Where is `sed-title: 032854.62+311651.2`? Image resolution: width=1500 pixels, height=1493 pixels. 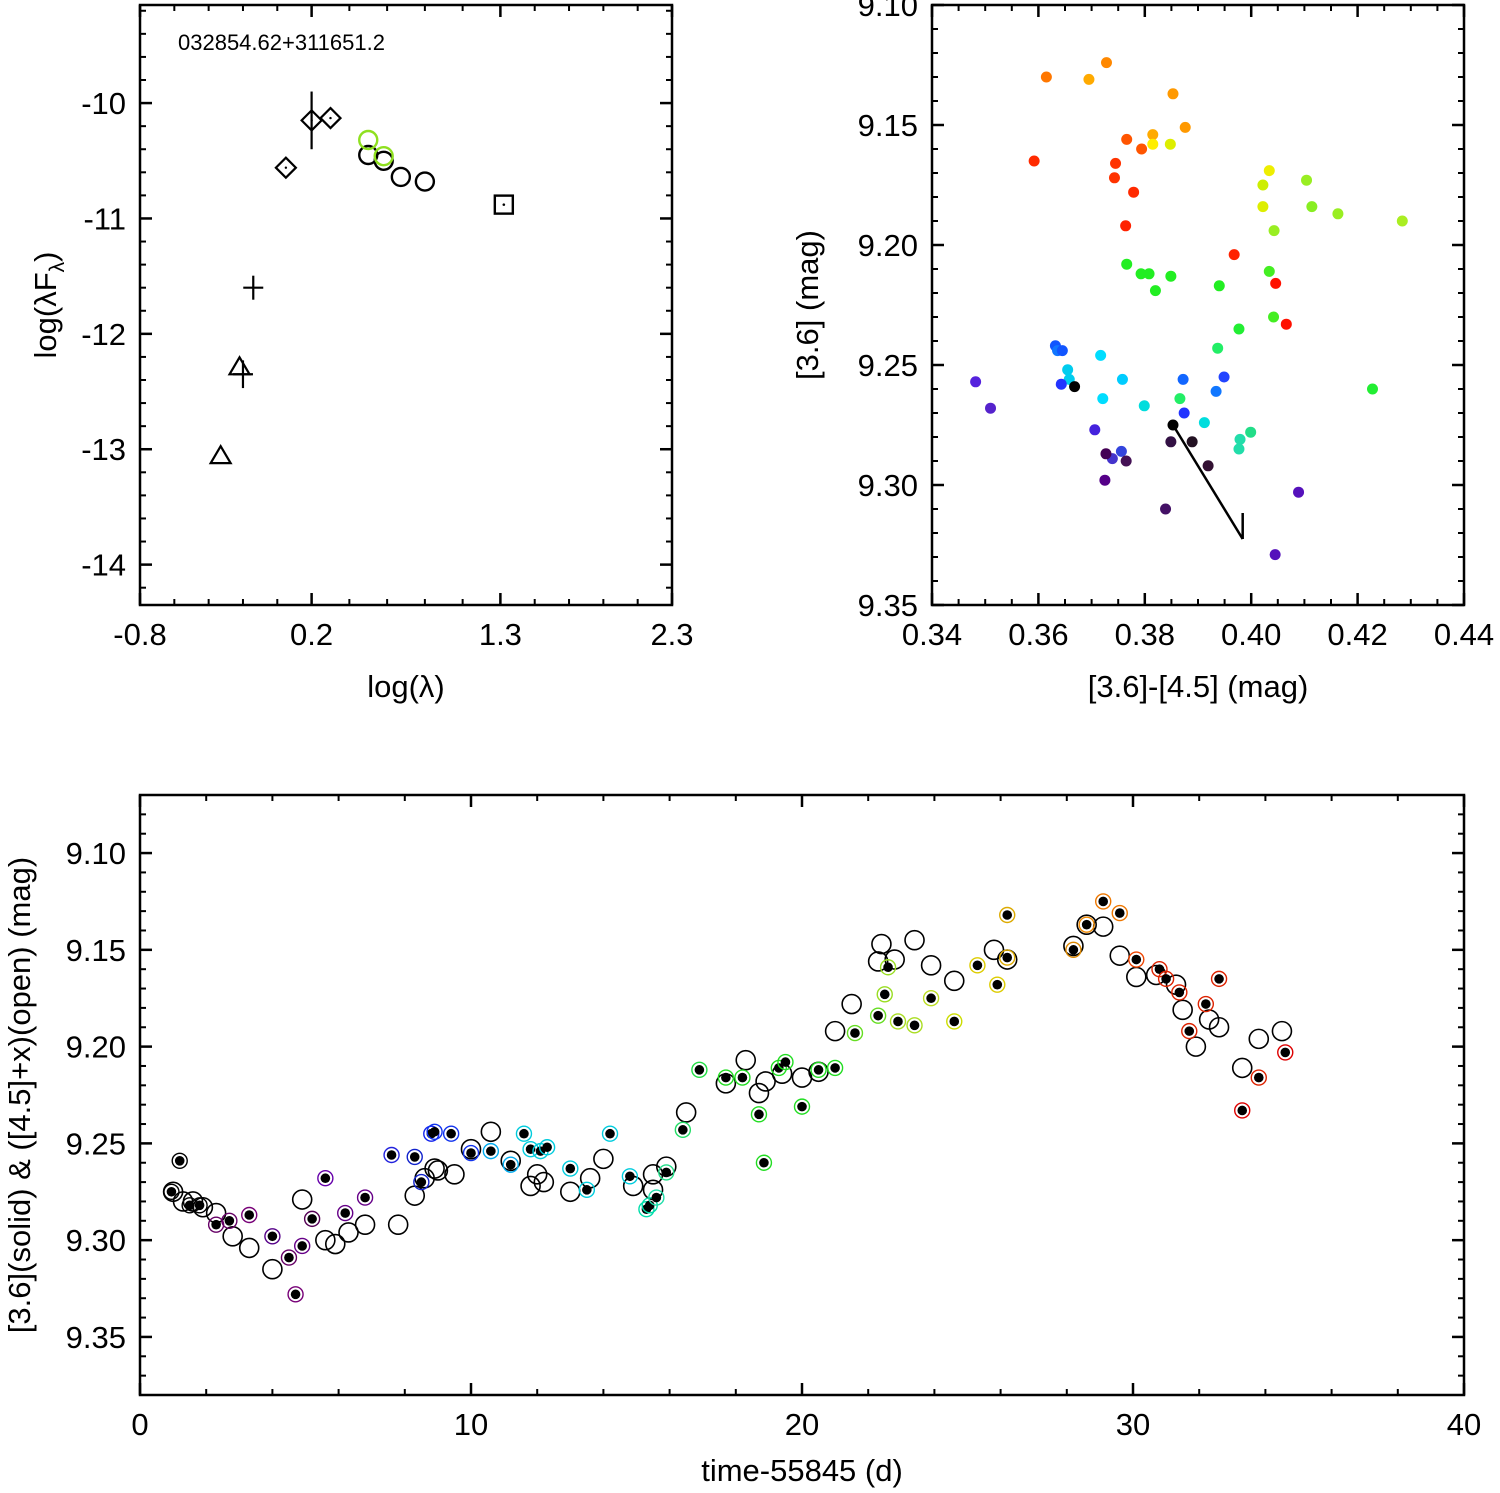 sed-title: 032854.62+311651.2 is located at coordinates (281, 42).